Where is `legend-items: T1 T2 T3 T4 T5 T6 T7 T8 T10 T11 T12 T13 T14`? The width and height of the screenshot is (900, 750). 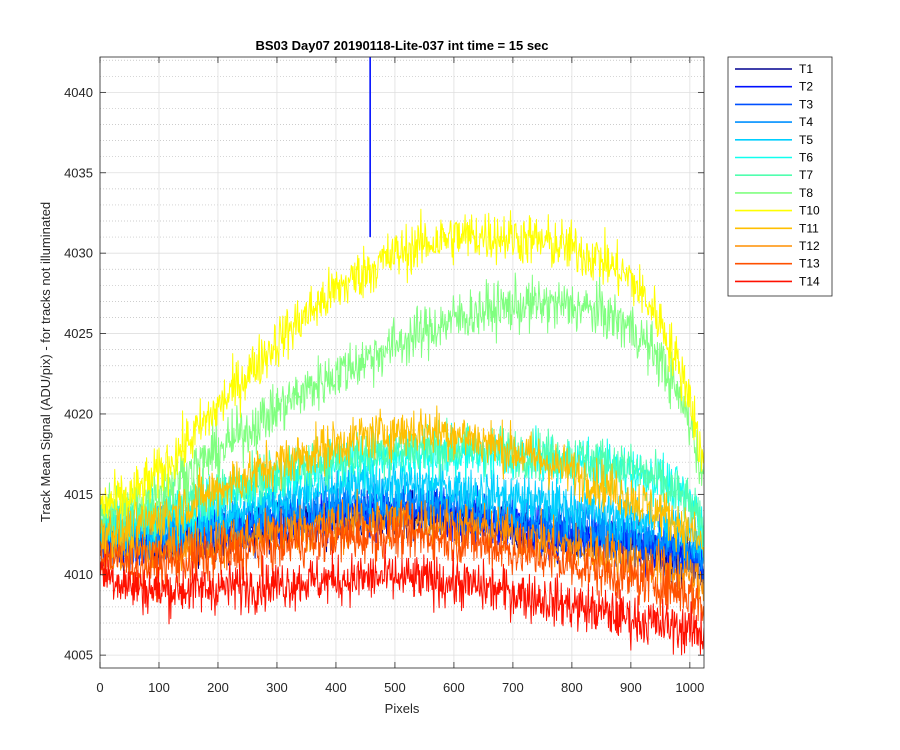
legend-items: T1 T2 T3 T4 T5 T6 T7 T8 T10 T11 T12 T13 T14 is located at coordinates (777, 175).